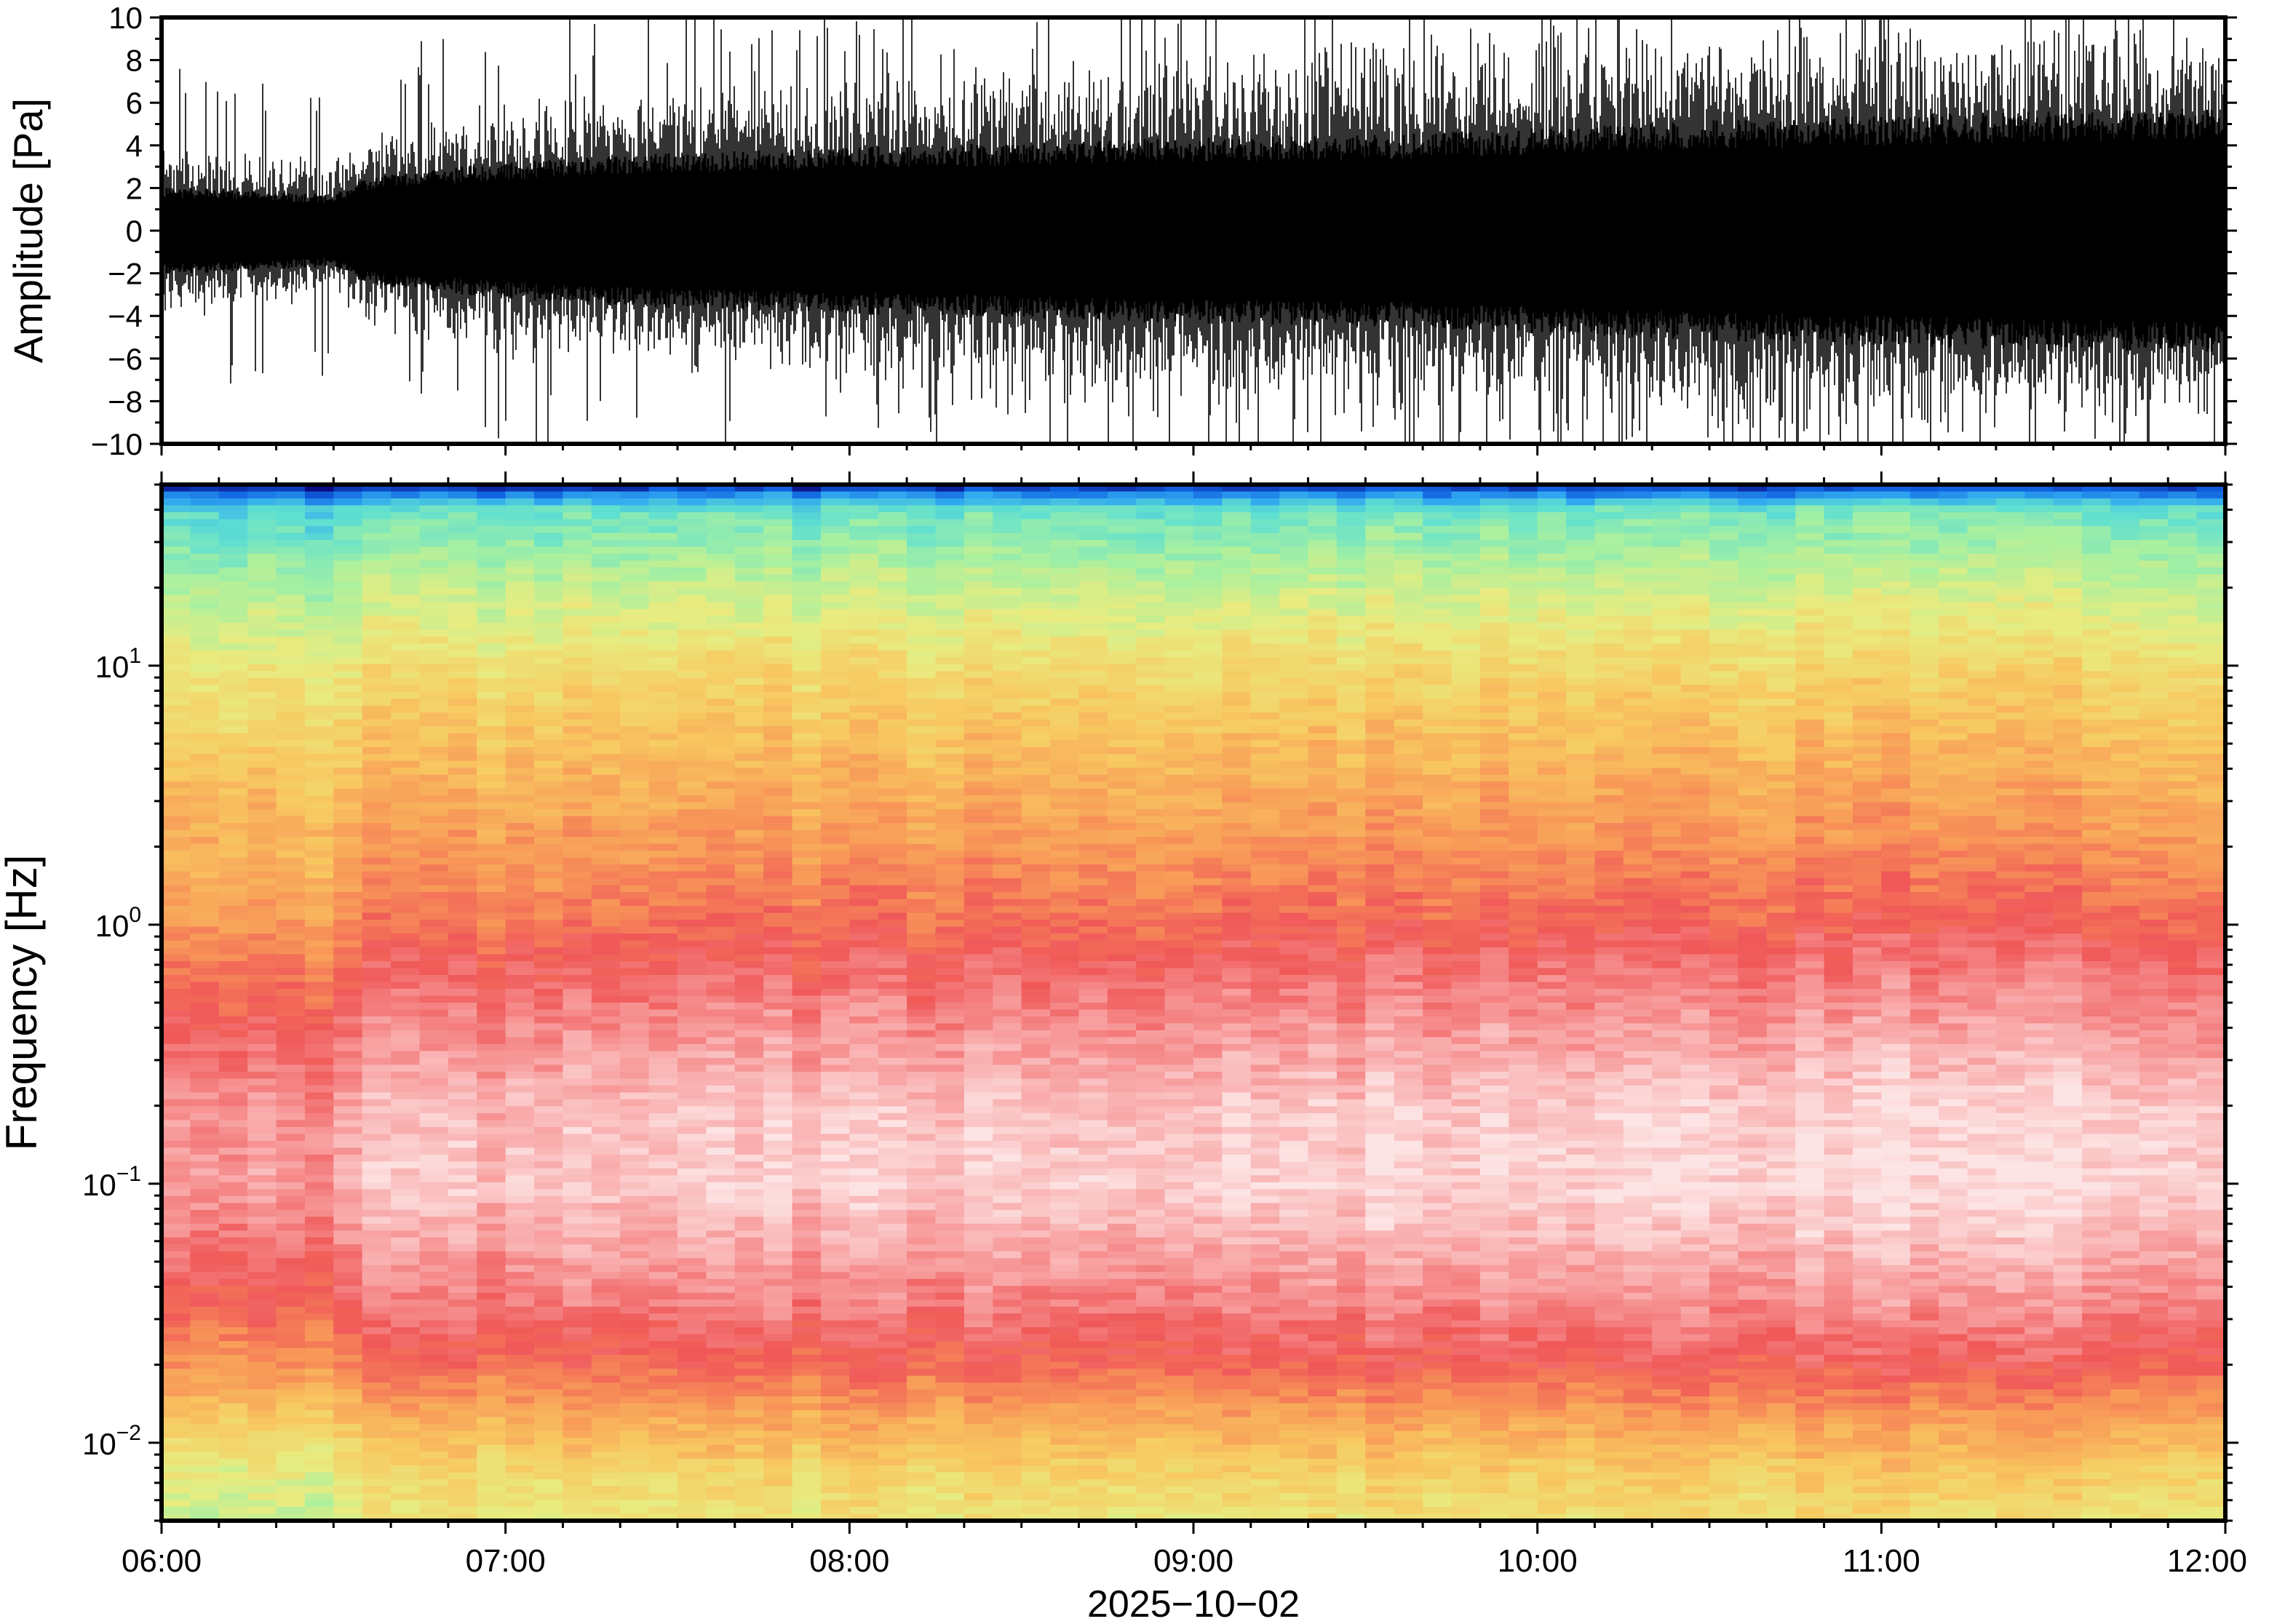  I want to click on waveform-y-tick-label: 4, so click(134, 146).